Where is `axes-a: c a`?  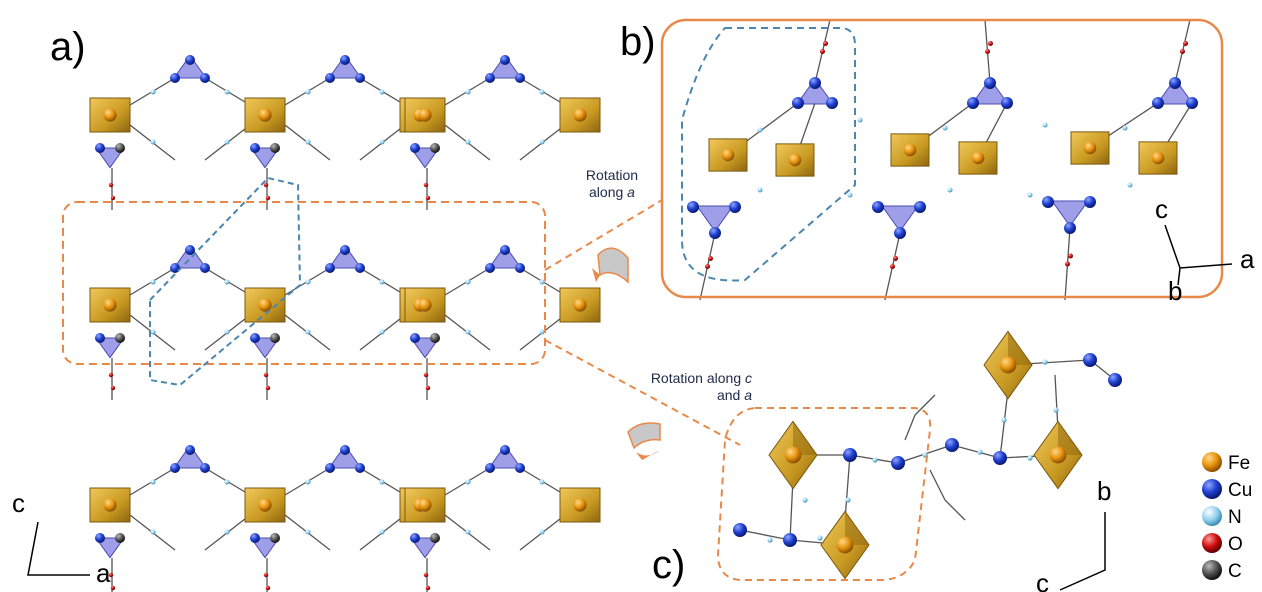 axes-a: c a is located at coordinates (61, 538).